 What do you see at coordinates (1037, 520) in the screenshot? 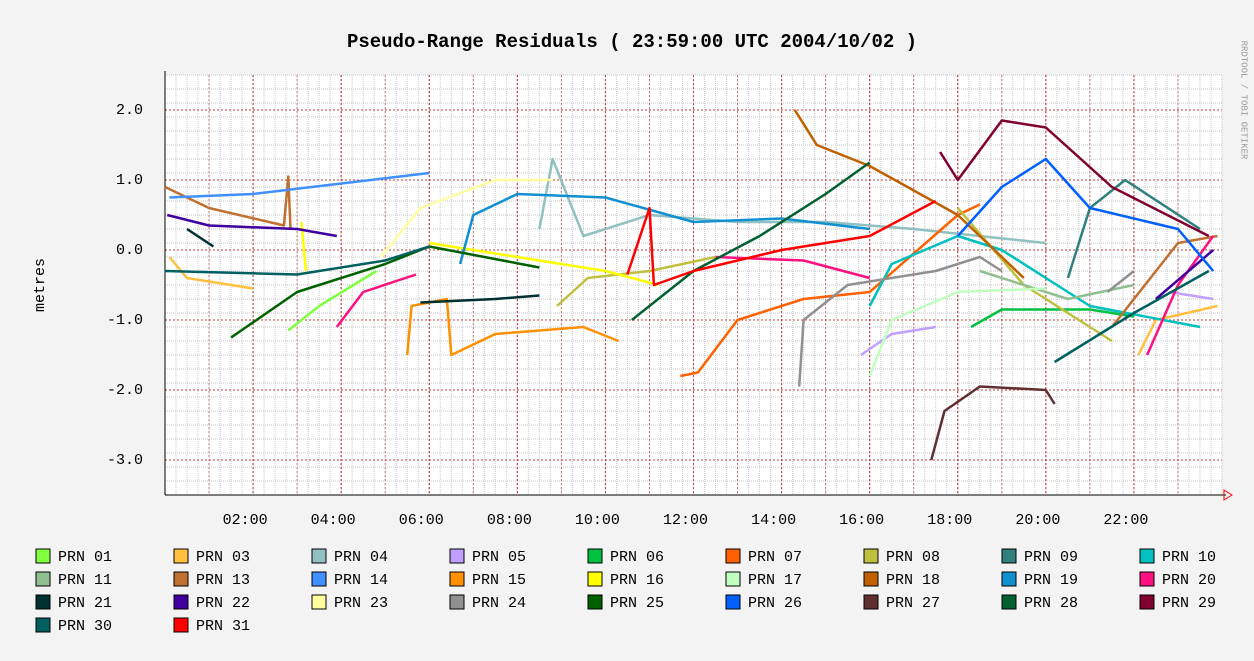
I see `x-tick-label: 20:00` at bounding box center [1037, 520].